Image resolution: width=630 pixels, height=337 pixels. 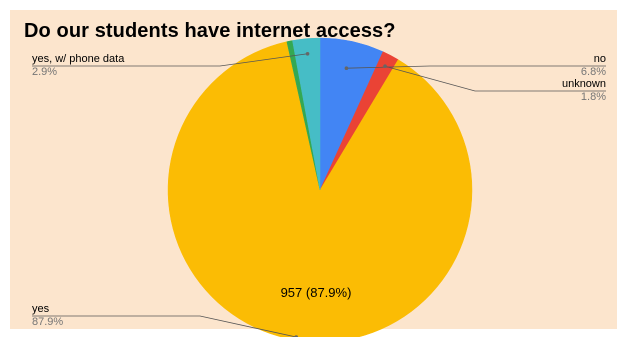 I want to click on leader-phone-data, so click(x=170, y=60).